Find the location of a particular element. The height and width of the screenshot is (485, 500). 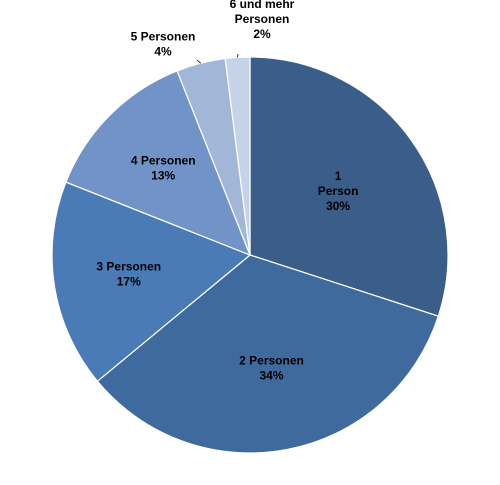

slice-value-label: 30% is located at coordinates (338, 206).